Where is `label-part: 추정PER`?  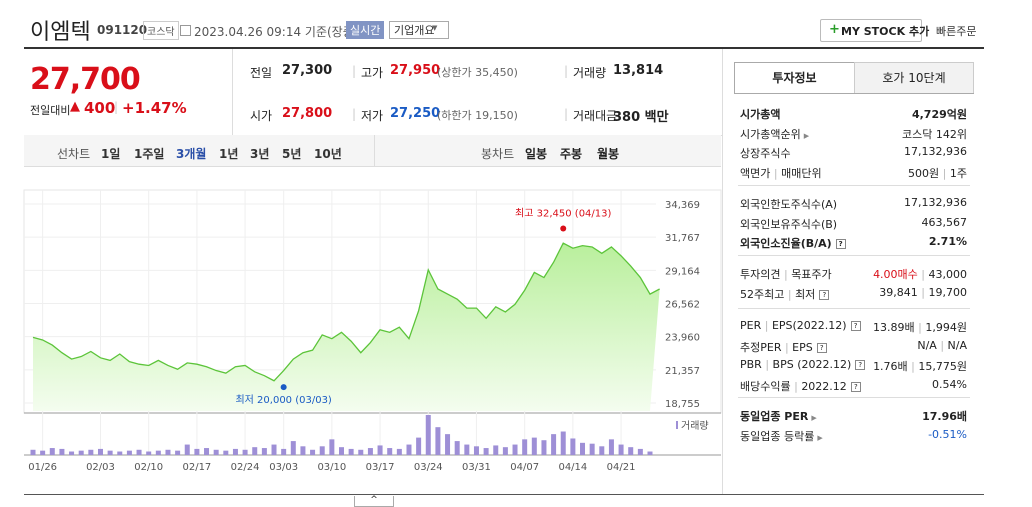
label-part: 추정PER is located at coordinates (761, 347).